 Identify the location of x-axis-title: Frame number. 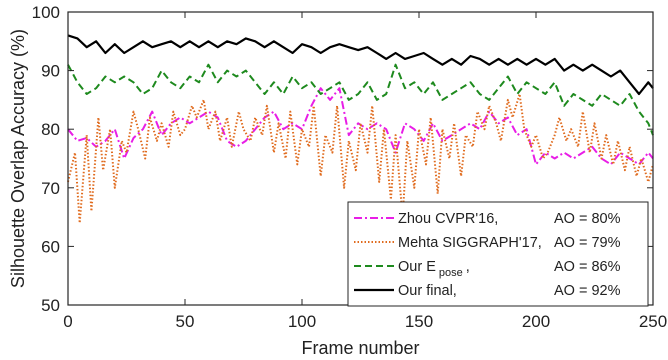
(360, 348).